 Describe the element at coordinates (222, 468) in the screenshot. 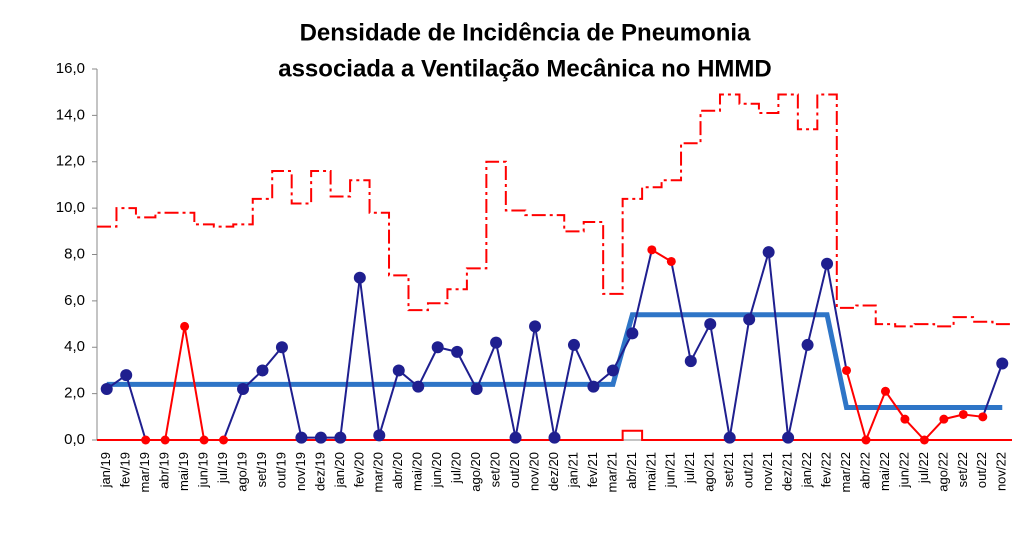

I see `x-tick-label: jul/19` at that location.